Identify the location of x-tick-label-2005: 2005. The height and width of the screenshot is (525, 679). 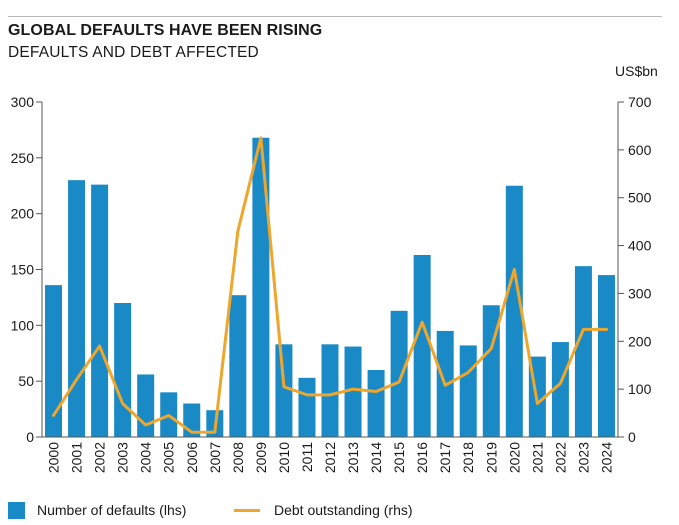
(169, 457).